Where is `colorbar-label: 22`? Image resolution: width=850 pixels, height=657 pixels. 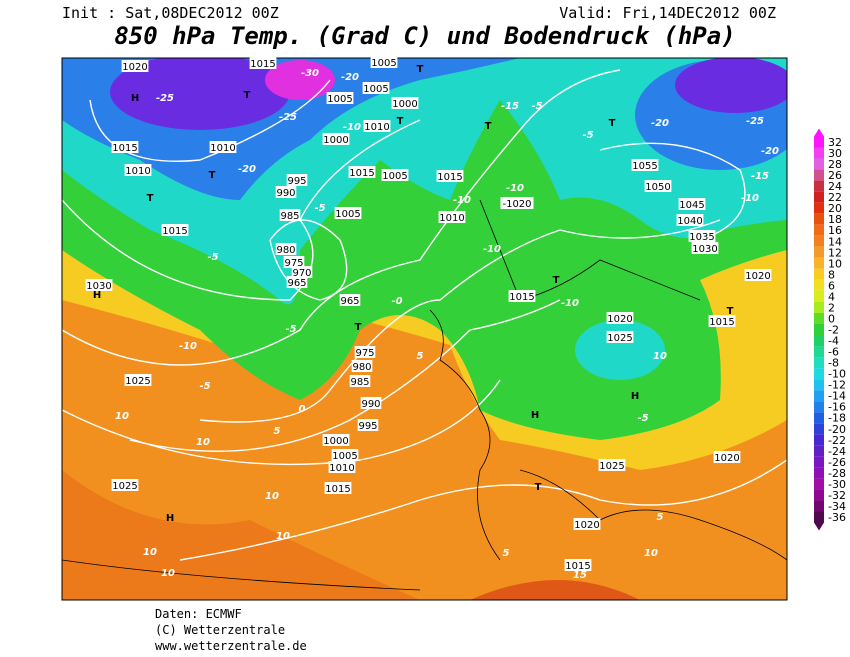
colorbar-label: 22 is located at coordinates (835, 197).